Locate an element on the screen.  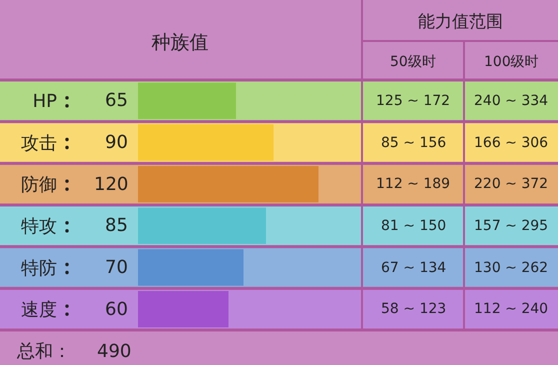
y-tick-label: 攻击 is located at coordinates (39, 143).